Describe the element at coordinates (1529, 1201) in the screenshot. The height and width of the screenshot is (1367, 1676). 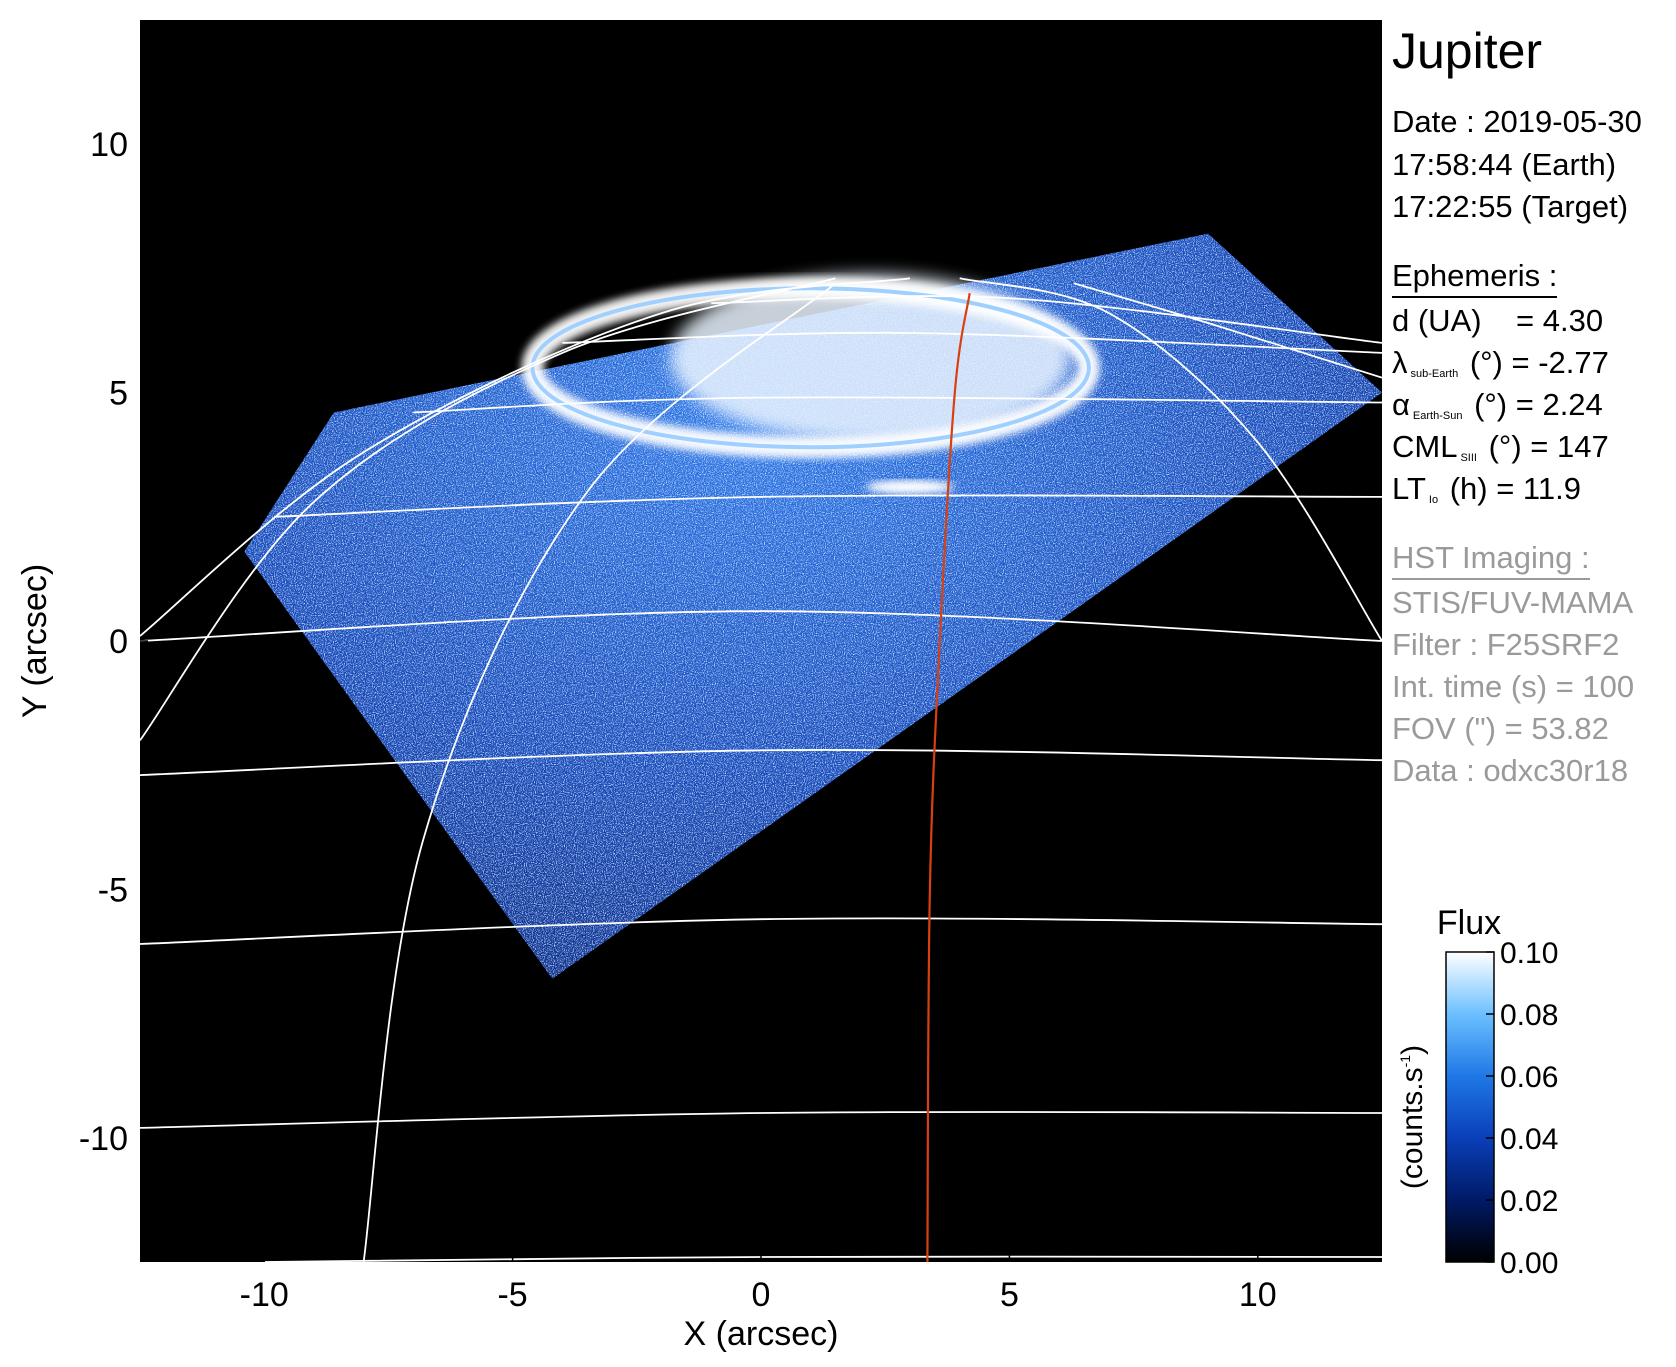
I see `colorbar-tick-label: 0.02` at that location.